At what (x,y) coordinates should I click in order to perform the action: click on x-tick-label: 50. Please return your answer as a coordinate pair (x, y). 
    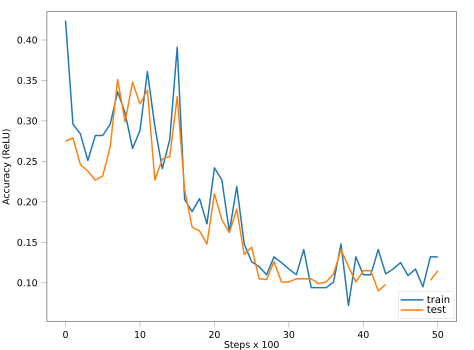
    Looking at the image, I should click on (438, 334).